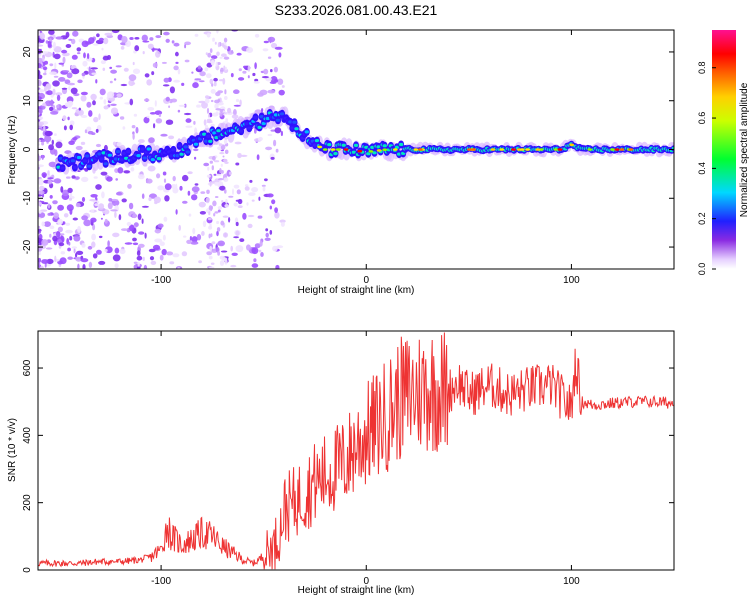 Image resolution: width=750 pixels, height=600 pixels. Describe the element at coordinates (702, 269) in the screenshot. I see `colorbar-tick-label: 0.0` at that location.